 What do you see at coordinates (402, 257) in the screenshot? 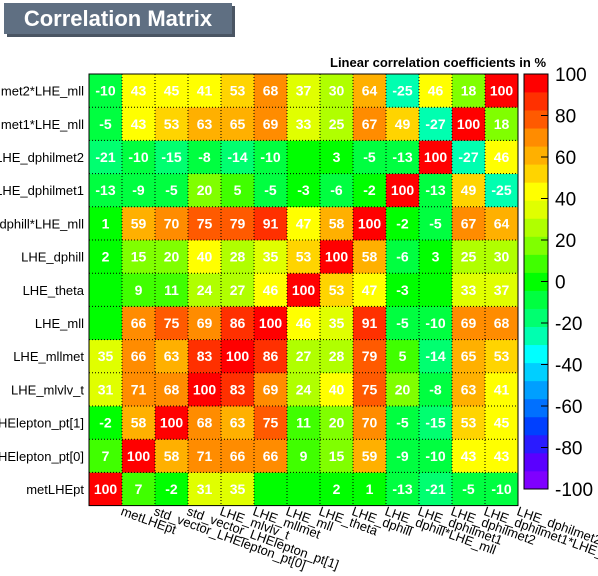
I see `cell-value-label: -6` at bounding box center [402, 257].